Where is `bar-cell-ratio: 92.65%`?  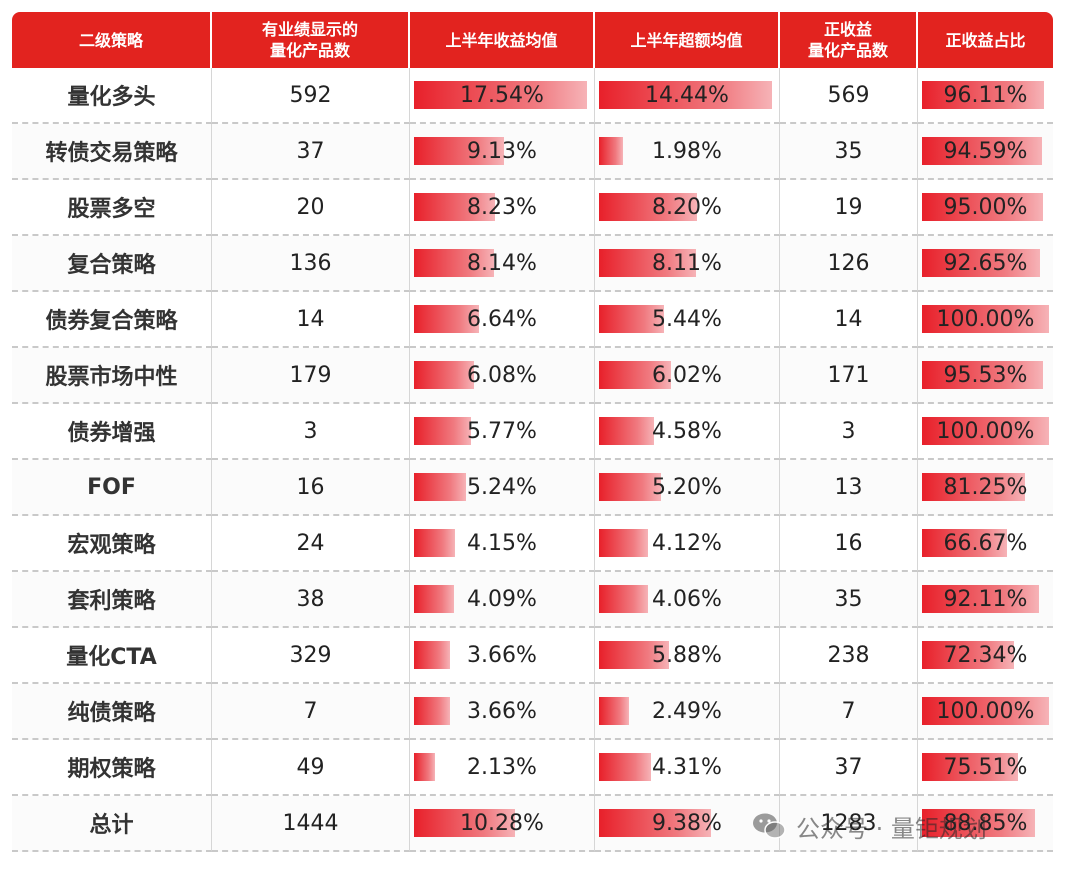 bar-cell-ratio: 92.65% is located at coordinates (985, 264).